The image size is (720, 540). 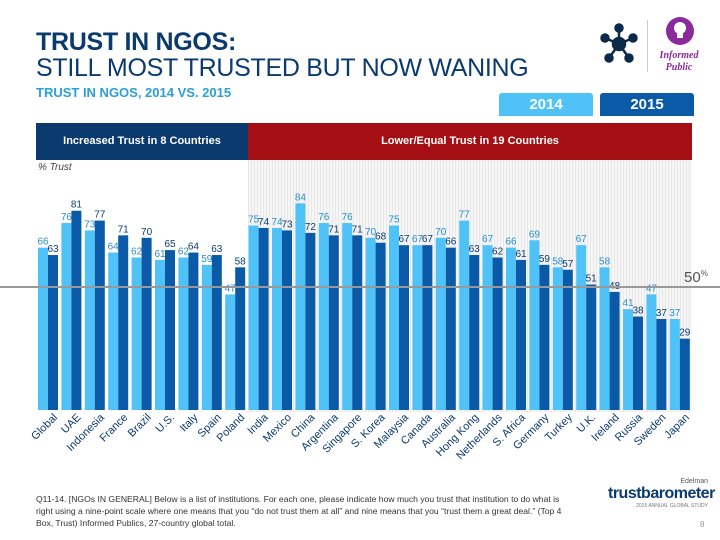 What do you see at coordinates (44, 427) in the screenshot?
I see `x-tick-label: Global` at bounding box center [44, 427].